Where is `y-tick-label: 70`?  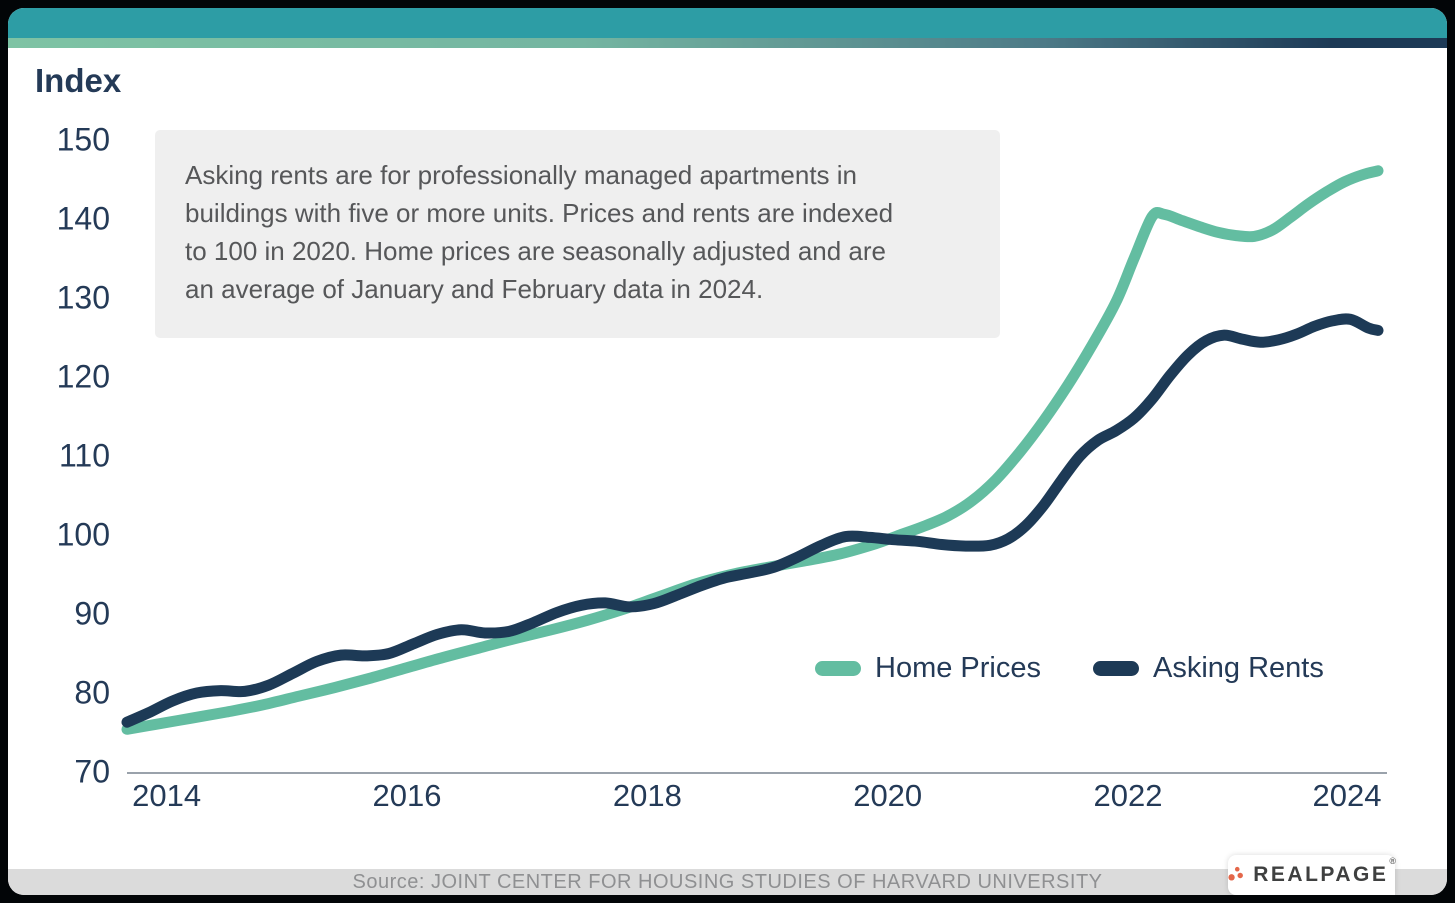
y-tick-label: 70 is located at coordinates (92, 771).